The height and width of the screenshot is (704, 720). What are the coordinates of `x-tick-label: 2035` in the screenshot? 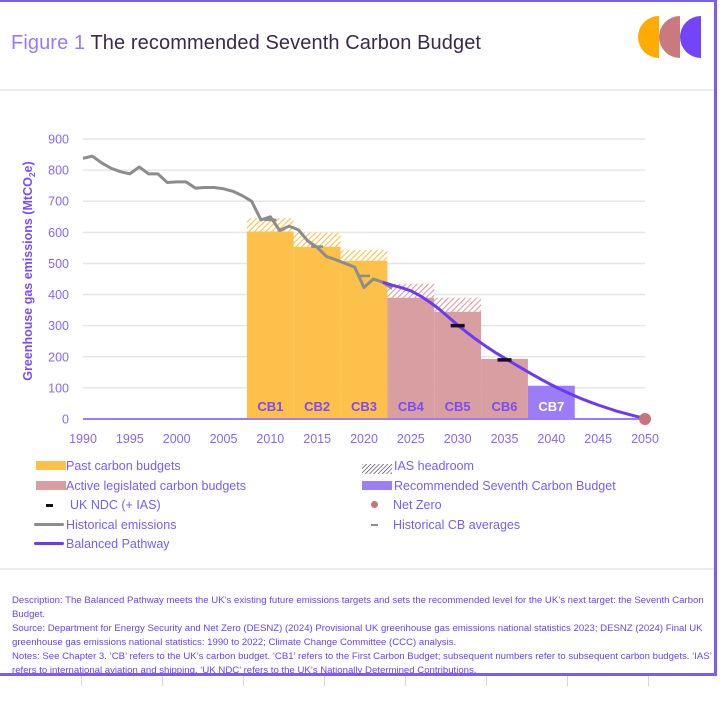 It's located at (505, 439).